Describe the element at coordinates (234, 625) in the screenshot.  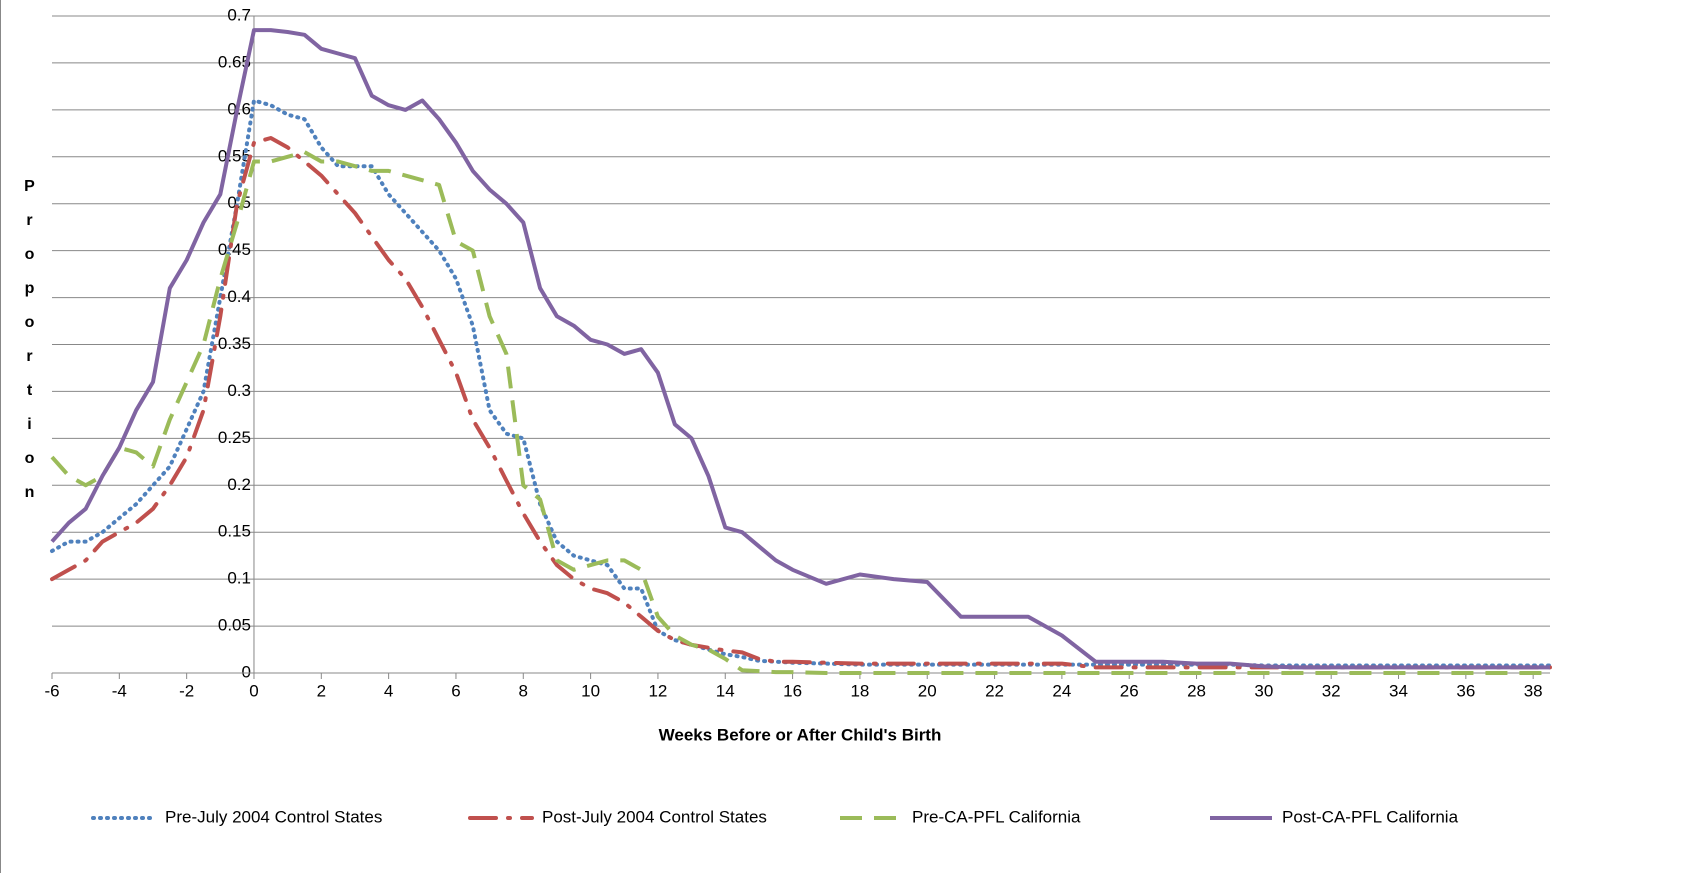
I see `y-tick-label: 0.05` at that location.